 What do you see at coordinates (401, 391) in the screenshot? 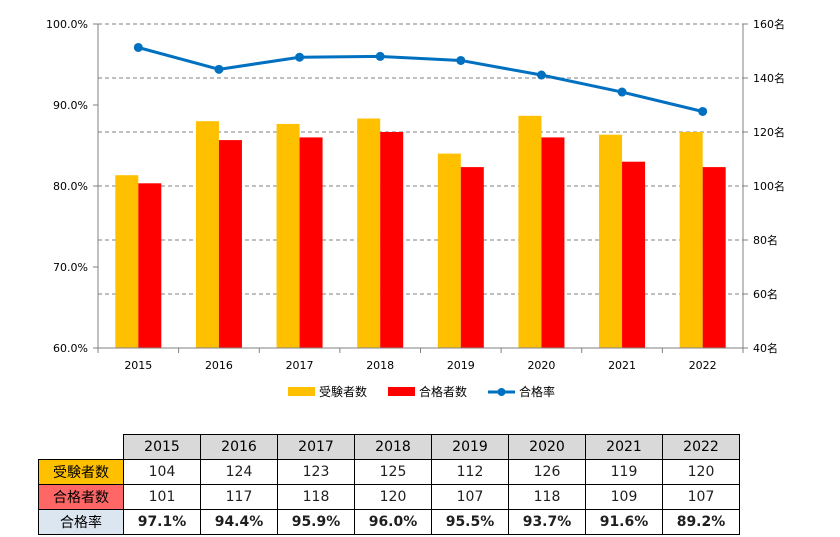
I see `legend-swatch-passers` at bounding box center [401, 391].